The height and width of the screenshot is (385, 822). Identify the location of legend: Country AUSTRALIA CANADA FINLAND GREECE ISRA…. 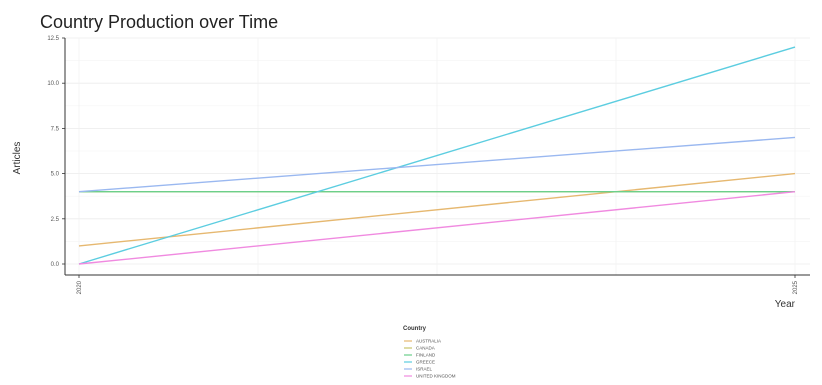
(429, 352).